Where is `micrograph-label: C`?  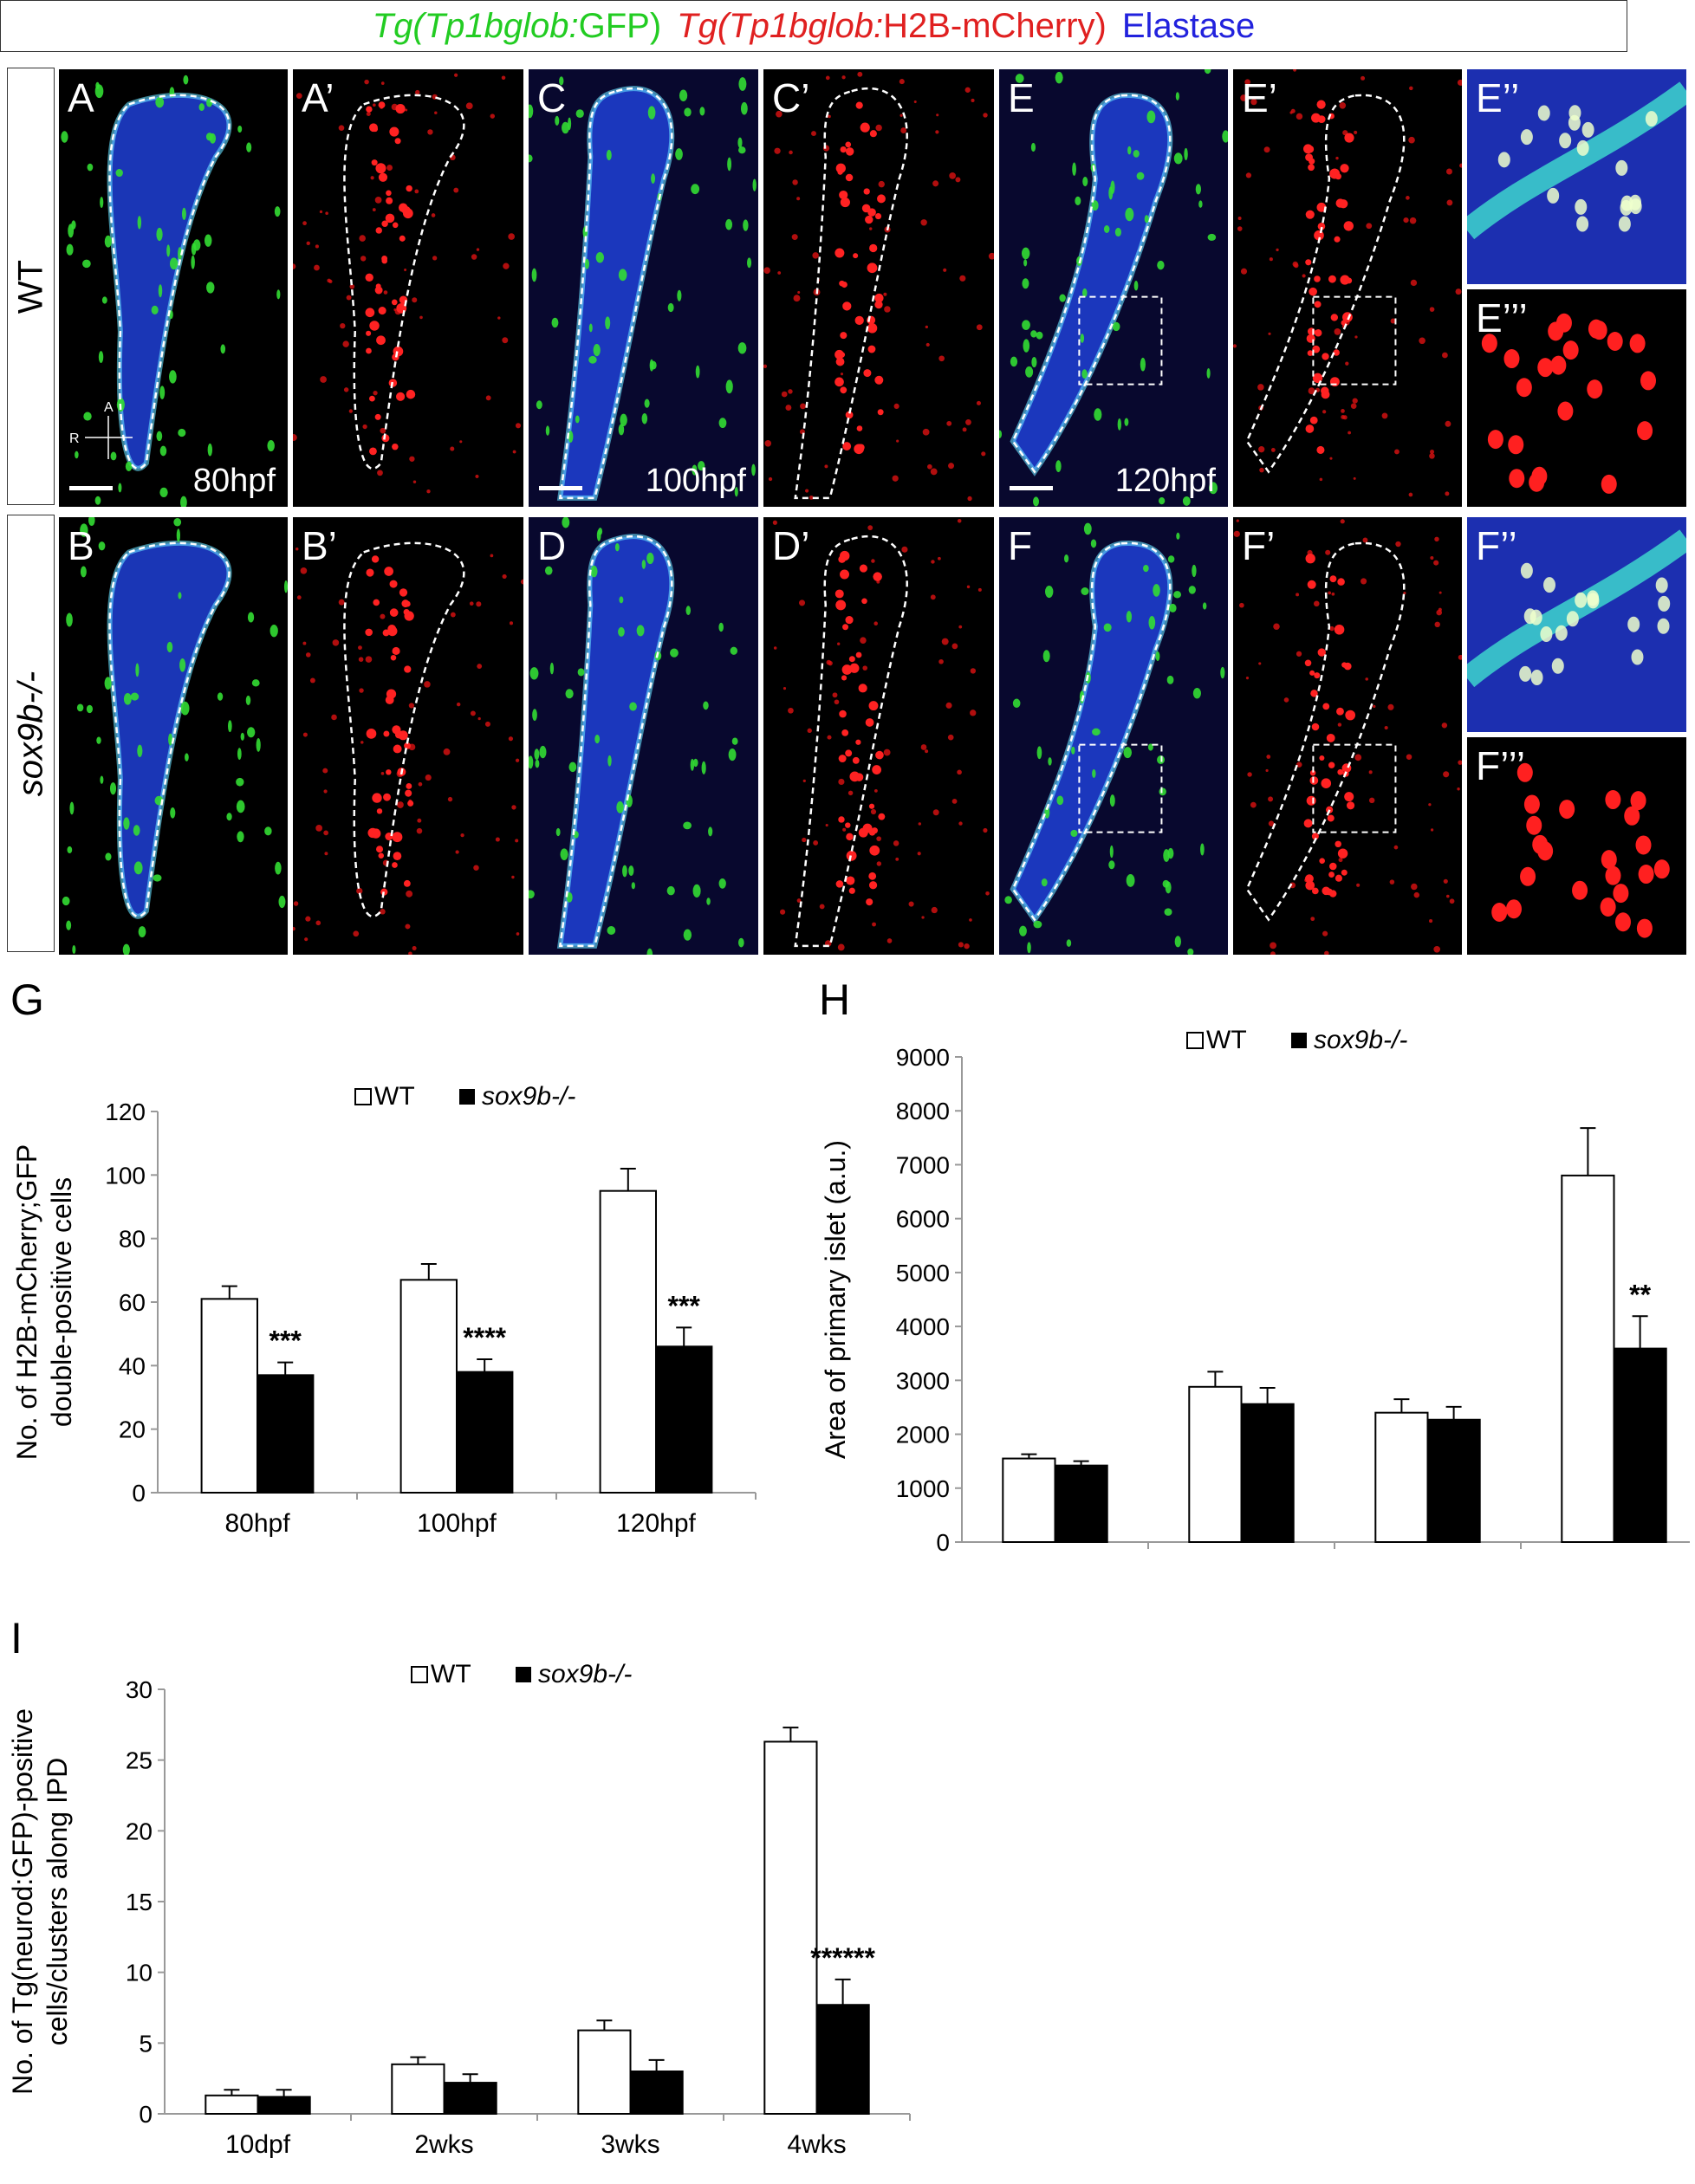
micrograph-label: C is located at coordinates (552, 97).